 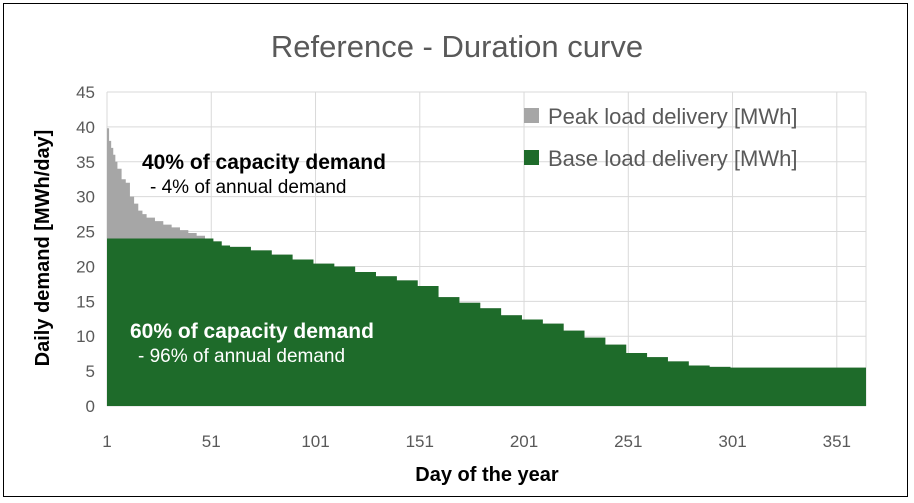 I want to click on x-tick-label: 151, so click(x=420, y=441).